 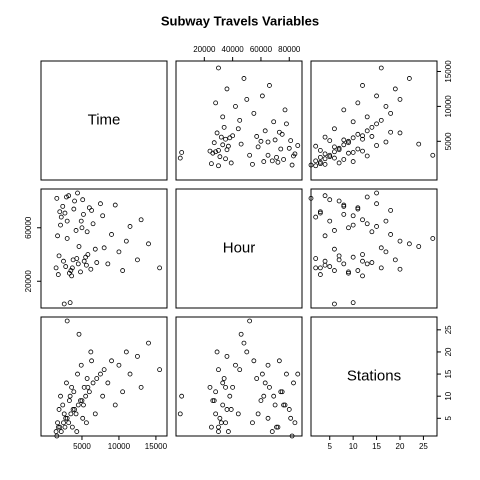 What do you see at coordinates (289, 49) in the screenshot?
I see `x-tick-label: 80000` at bounding box center [289, 49].